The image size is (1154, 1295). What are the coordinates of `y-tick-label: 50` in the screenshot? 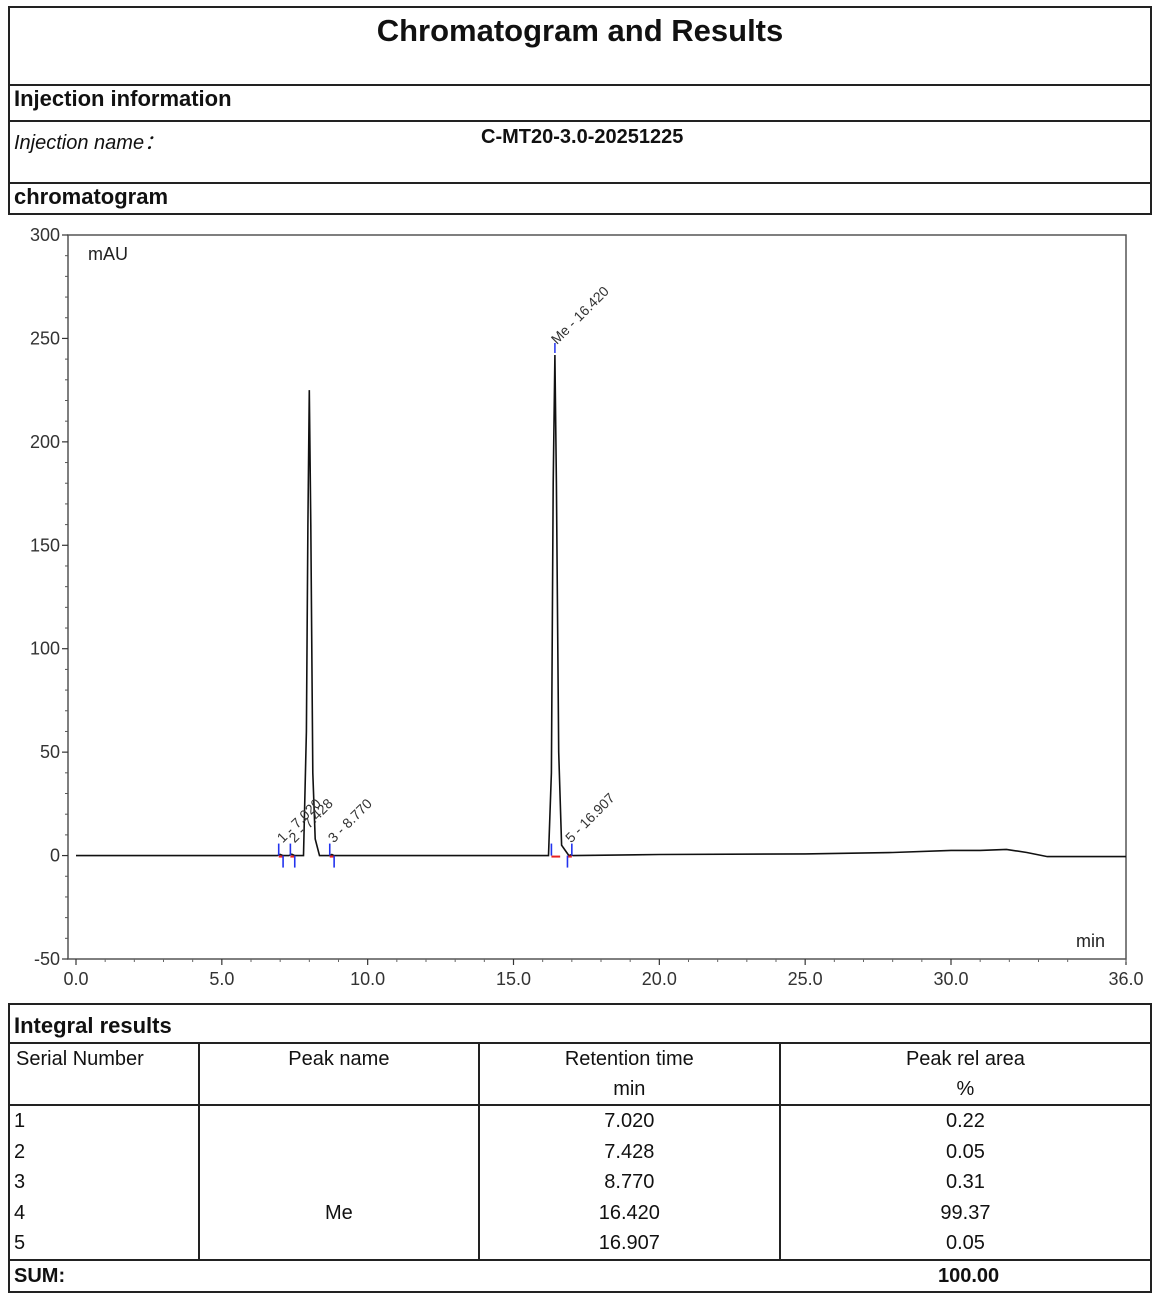 It's located at (50, 752).